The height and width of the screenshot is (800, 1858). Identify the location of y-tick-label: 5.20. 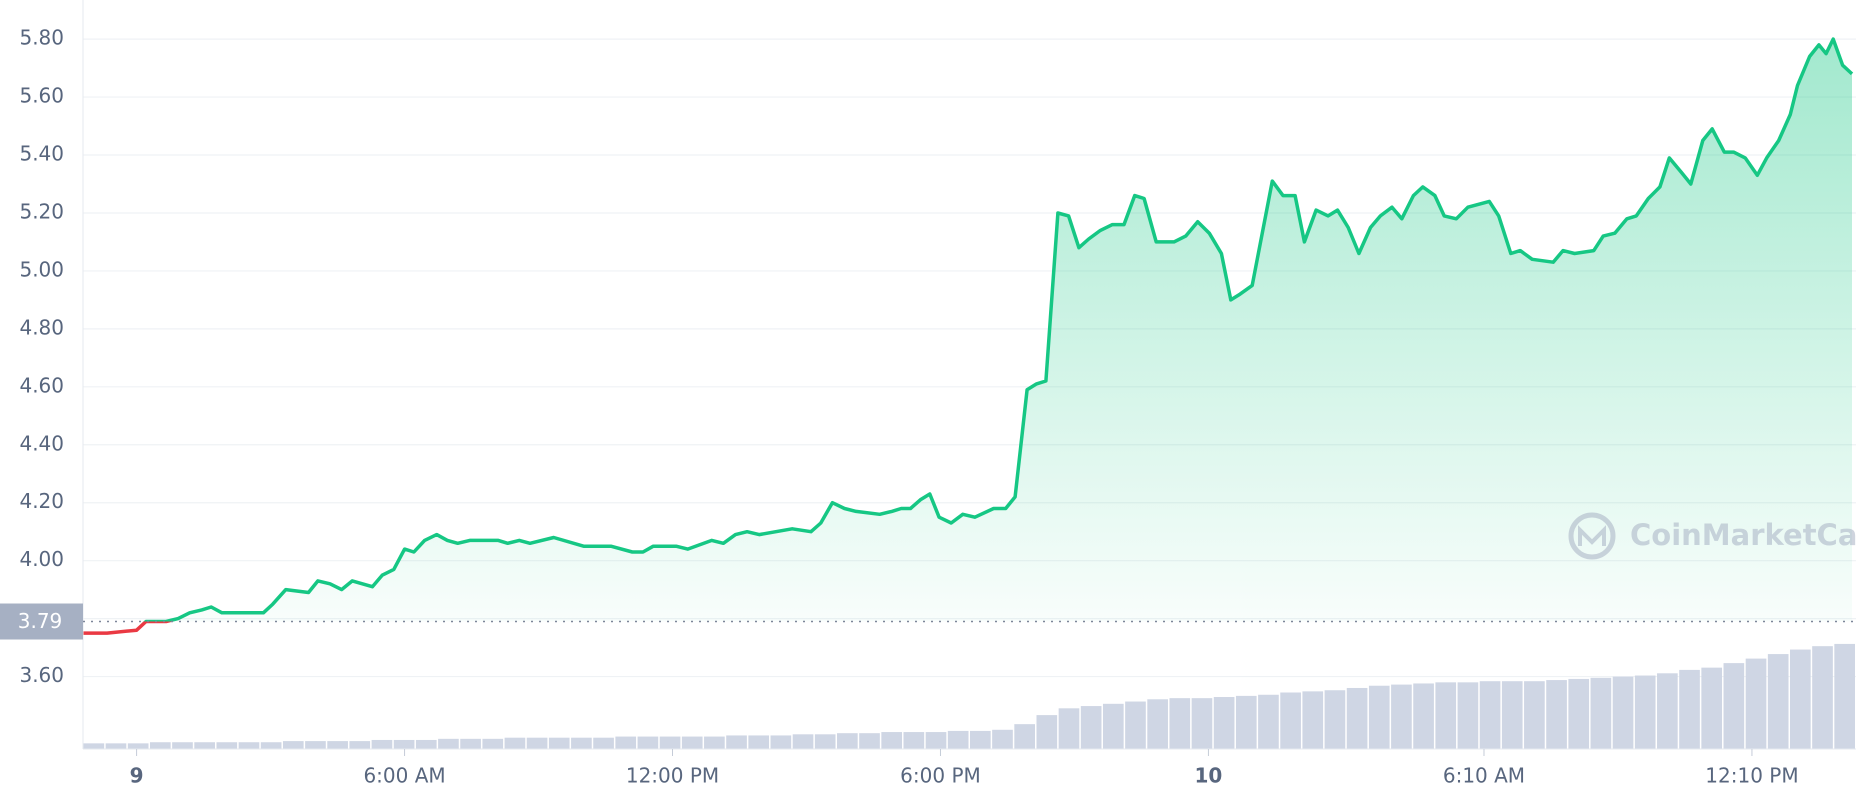
(41, 211).